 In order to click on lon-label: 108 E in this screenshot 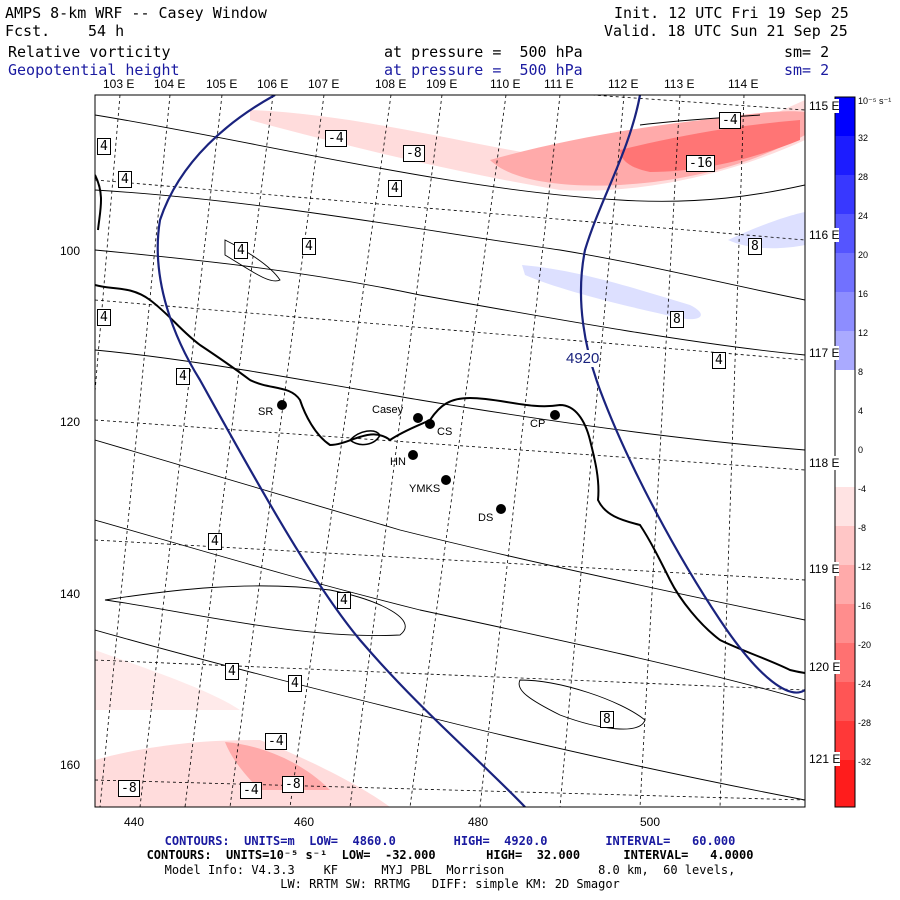, I will do `click(391, 84)`.